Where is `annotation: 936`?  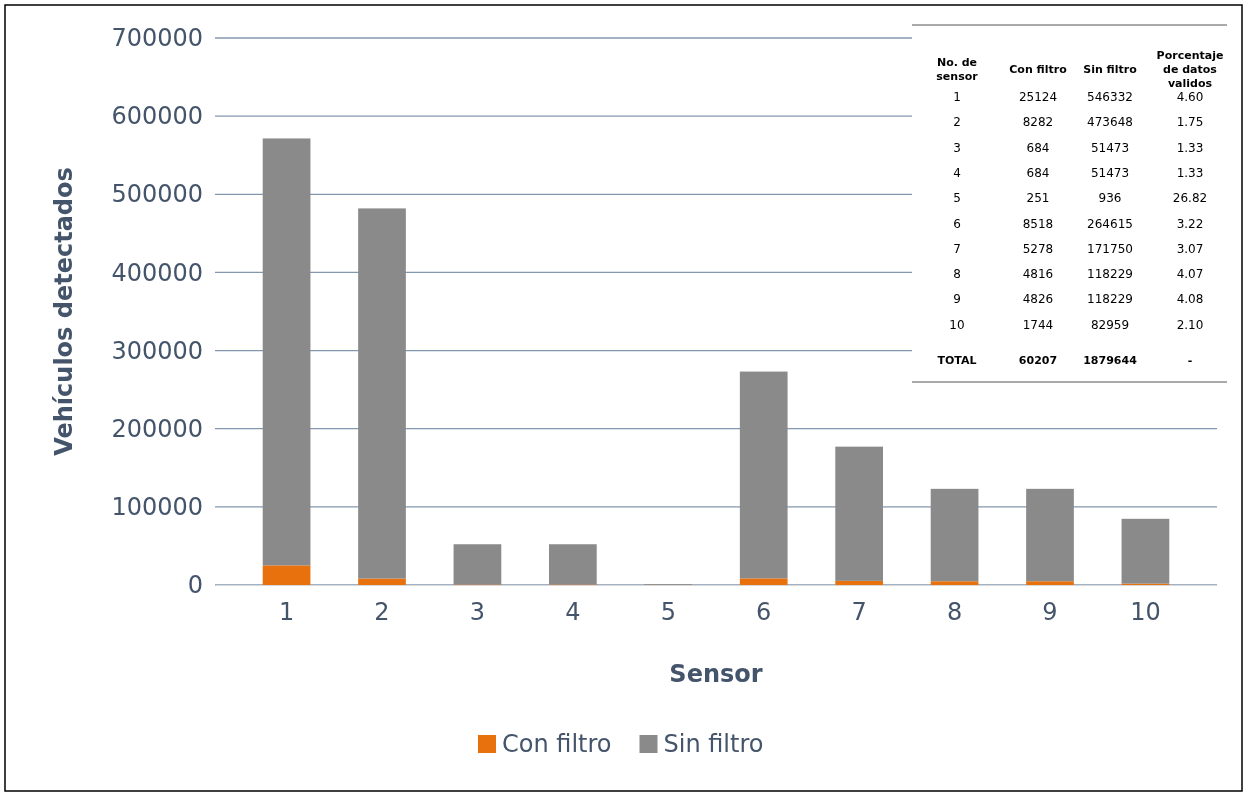
annotation: 936 is located at coordinates (1110, 198).